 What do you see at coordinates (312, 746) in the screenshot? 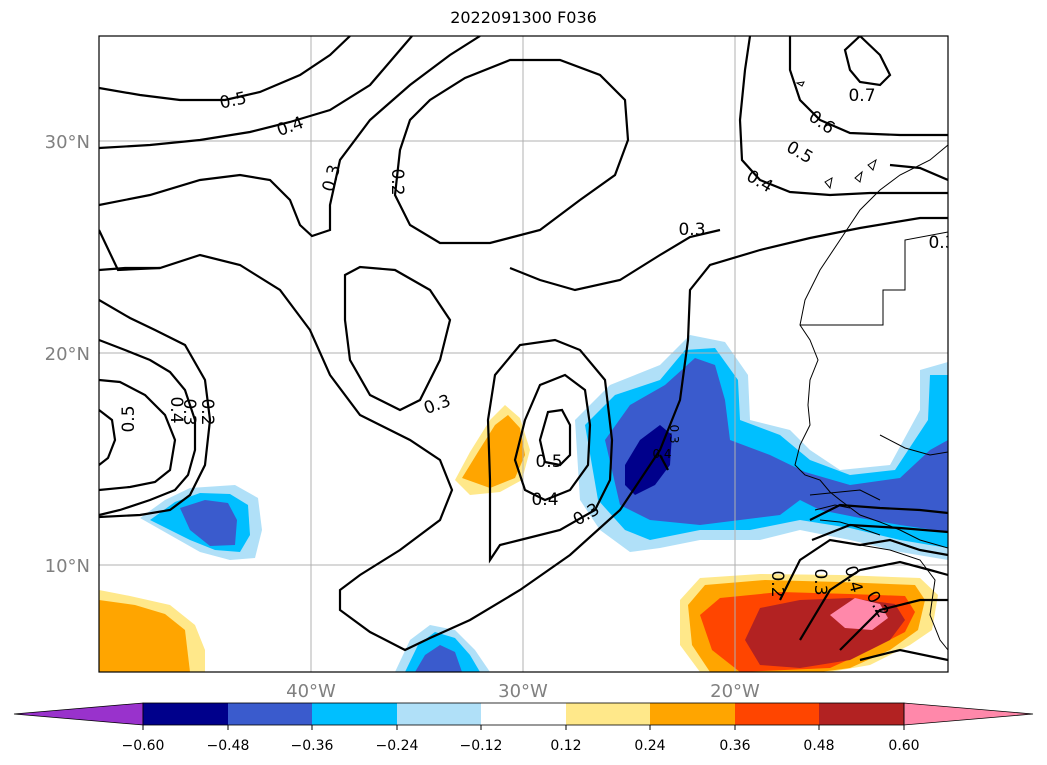
I see `colorbar-tick-label: −0.36` at bounding box center [312, 746].